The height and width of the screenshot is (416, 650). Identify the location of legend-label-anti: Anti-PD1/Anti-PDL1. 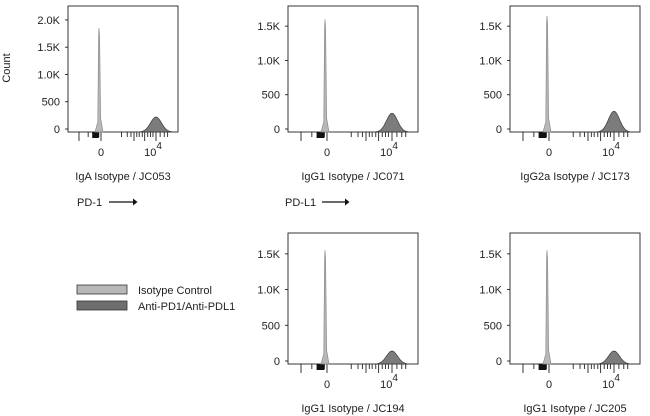
(186, 307).